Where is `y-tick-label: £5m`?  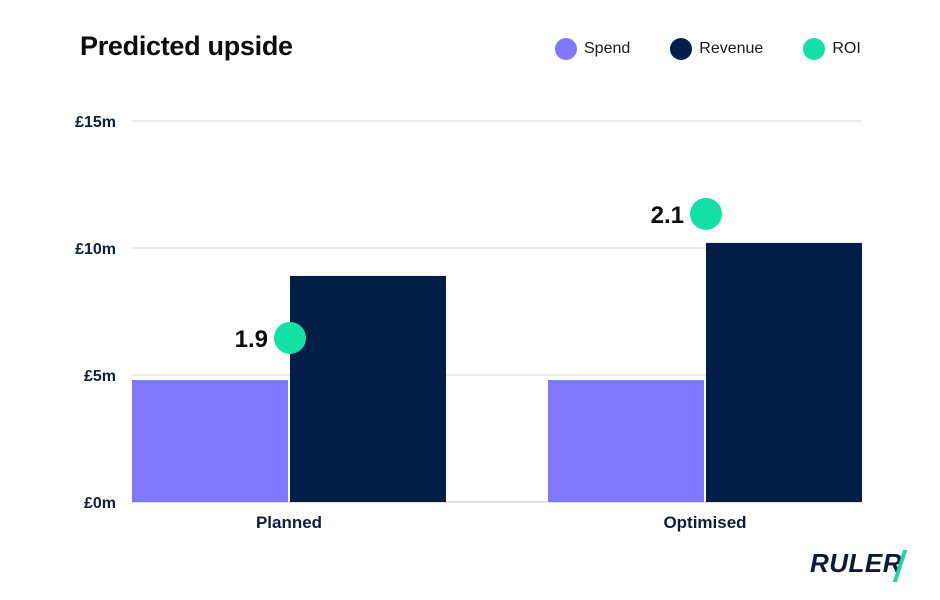
y-tick-label: £5m is located at coordinates (100, 376).